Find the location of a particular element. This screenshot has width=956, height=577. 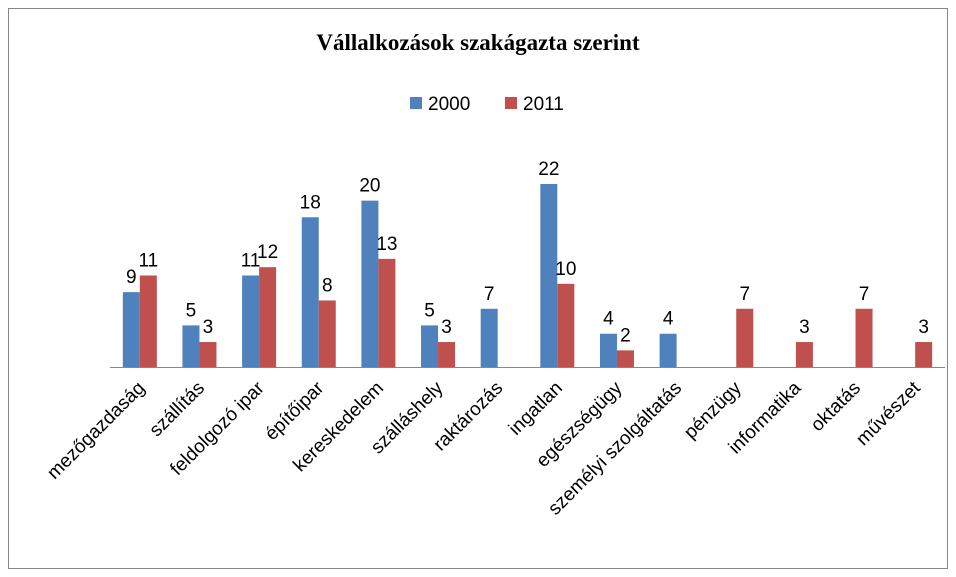

data-label: 8 is located at coordinates (327, 285).